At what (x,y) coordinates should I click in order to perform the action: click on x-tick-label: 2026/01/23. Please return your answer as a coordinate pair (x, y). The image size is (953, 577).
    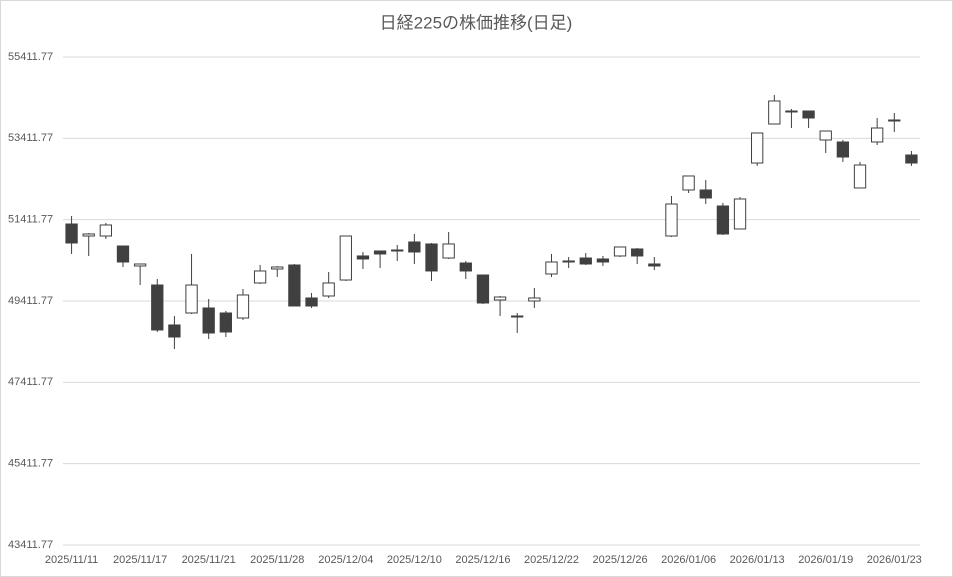
    Looking at the image, I should click on (894, 560).